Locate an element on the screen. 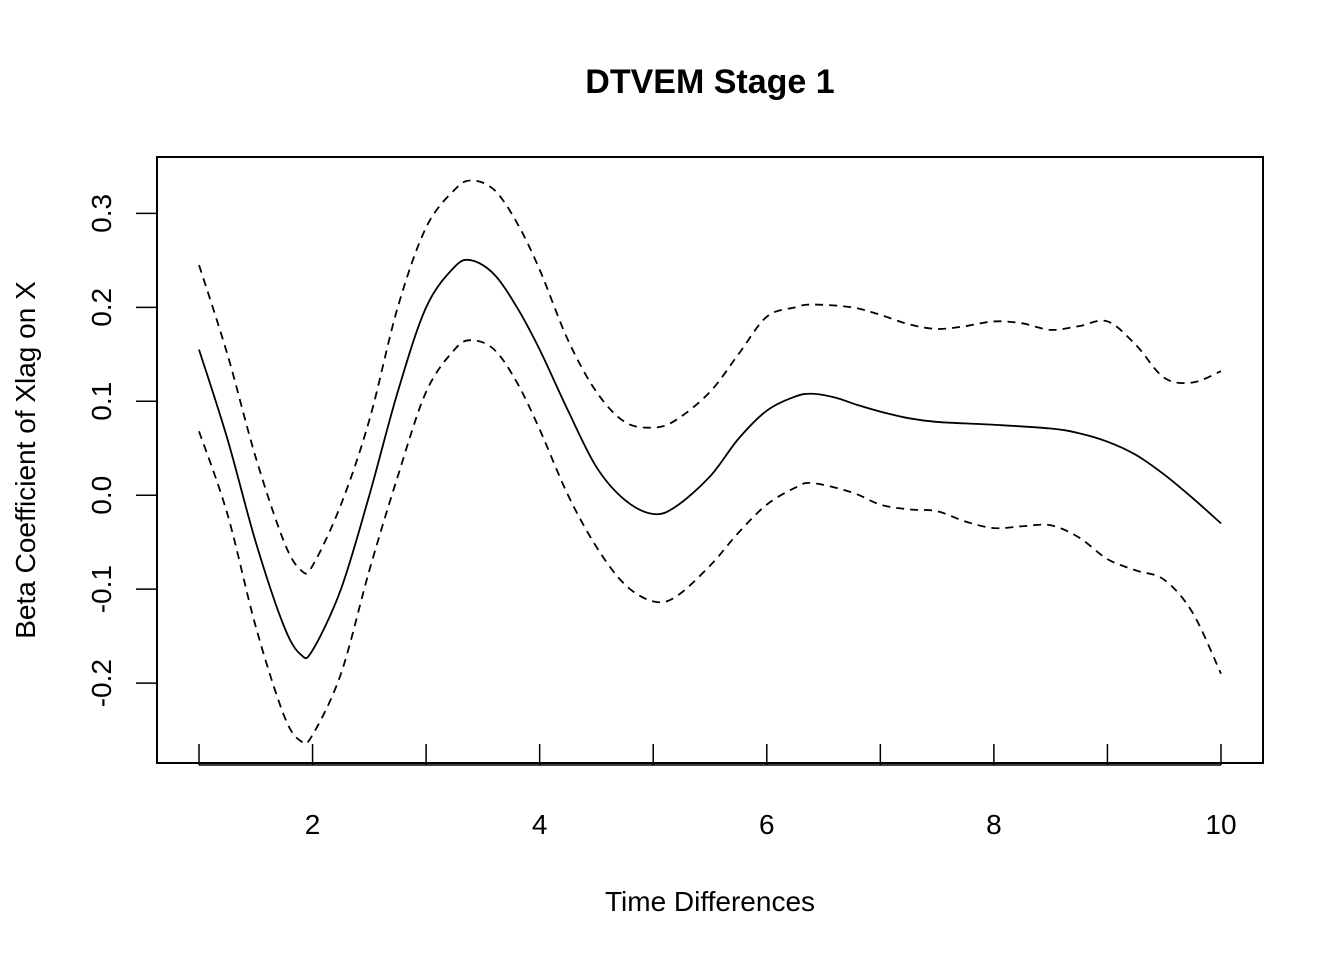 The image size is (1344, 960). x-axis-label: Time Differences is located at coordinates (710, 901).